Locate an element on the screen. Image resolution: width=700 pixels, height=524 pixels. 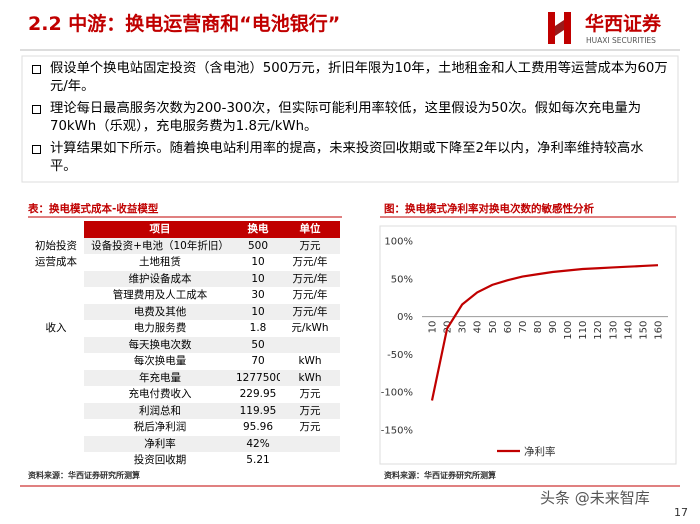
logo-en: HUAXI SECURITIES is located at coordinates (621, 40).